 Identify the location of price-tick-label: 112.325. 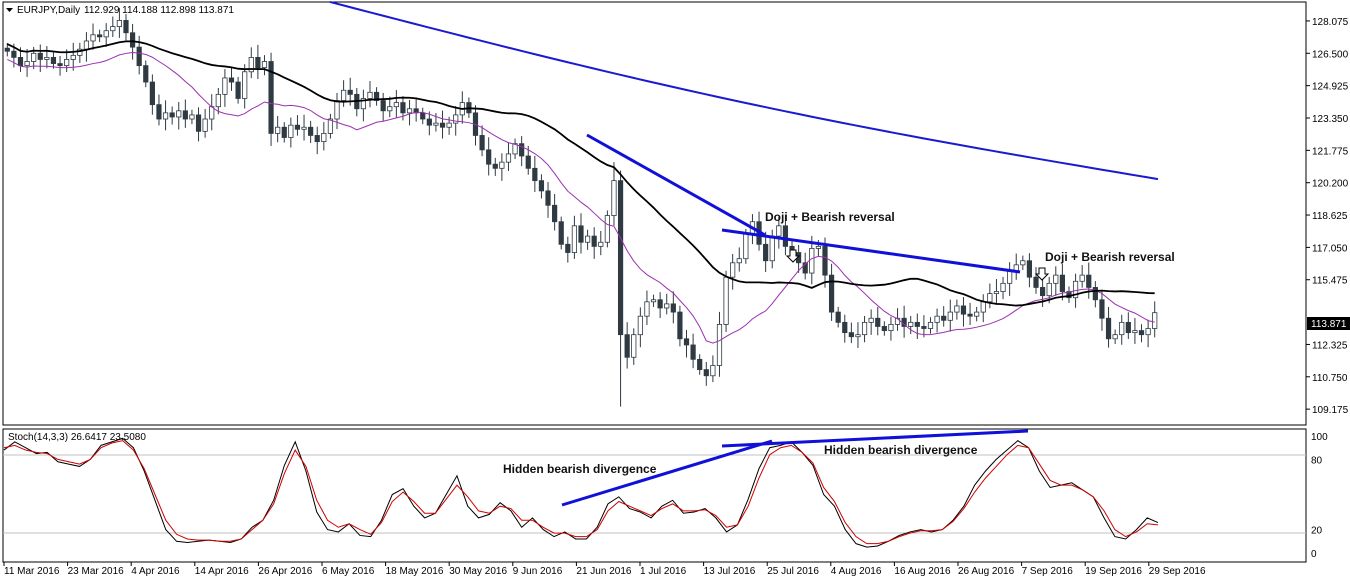
(1330, 345).